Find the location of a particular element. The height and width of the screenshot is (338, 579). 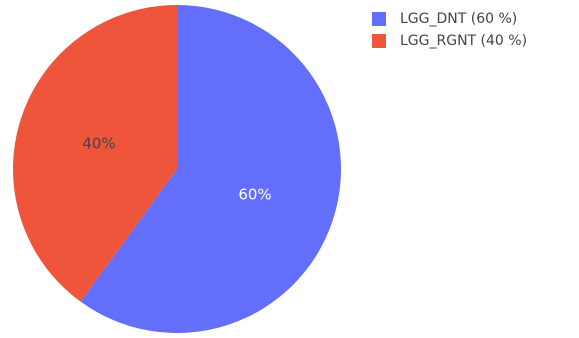

slice-percent-label: 60% is located at coordinates (254, 194).